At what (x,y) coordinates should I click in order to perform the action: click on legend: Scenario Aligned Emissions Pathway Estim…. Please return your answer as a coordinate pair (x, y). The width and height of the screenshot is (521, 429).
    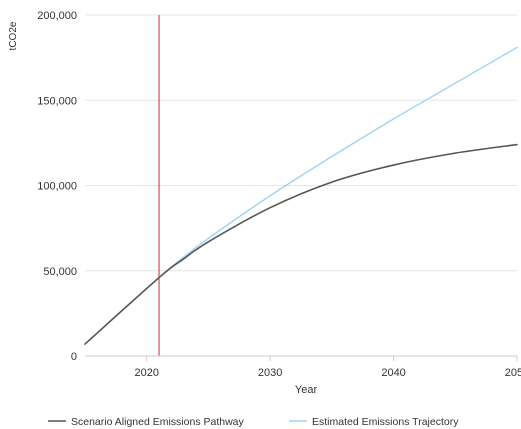
    Looking at the image, I should click on (253, 422).